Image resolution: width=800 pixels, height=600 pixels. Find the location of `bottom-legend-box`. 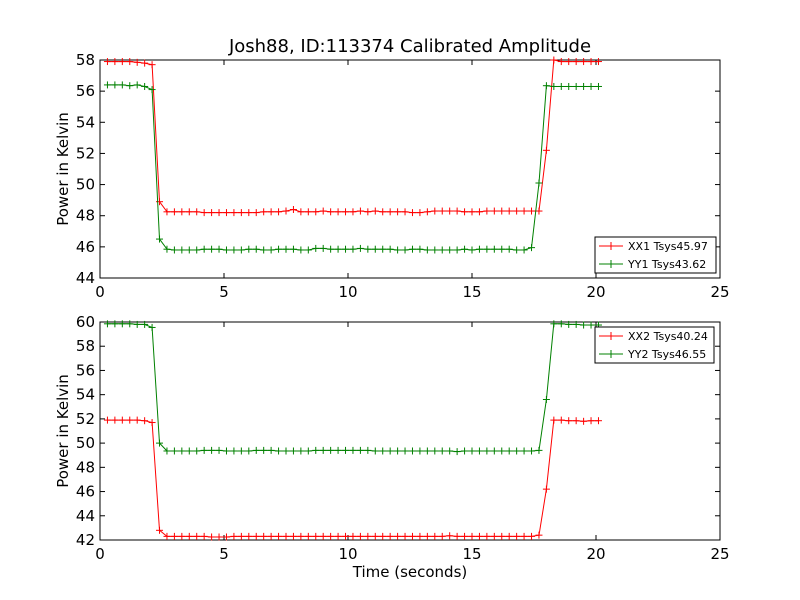

bottom-legend-box is located at coordinates (654, 345).